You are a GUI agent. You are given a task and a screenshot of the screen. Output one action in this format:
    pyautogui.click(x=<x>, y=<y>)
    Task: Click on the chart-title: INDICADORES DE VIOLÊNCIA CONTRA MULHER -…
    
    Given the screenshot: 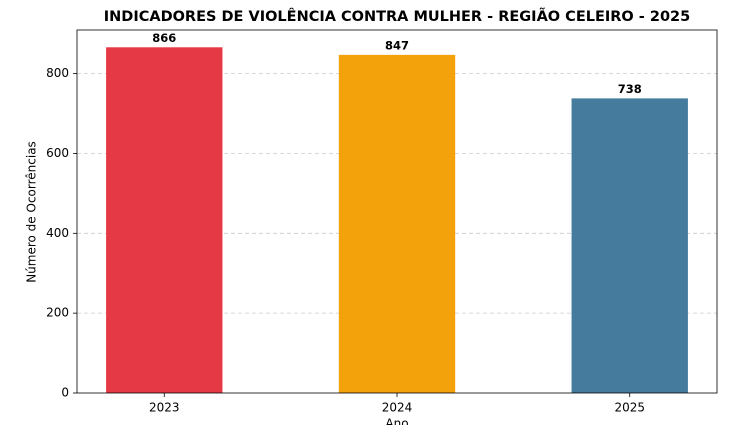 What is the action you would take?
    pyautogui.click(x=397, y=16)
    